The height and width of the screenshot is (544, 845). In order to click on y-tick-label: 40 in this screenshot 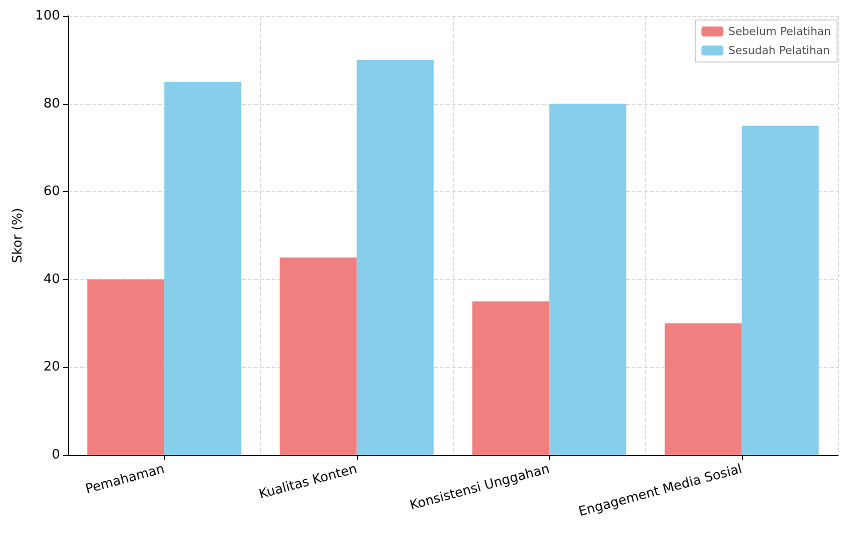, I will do `click(51, 279)`.